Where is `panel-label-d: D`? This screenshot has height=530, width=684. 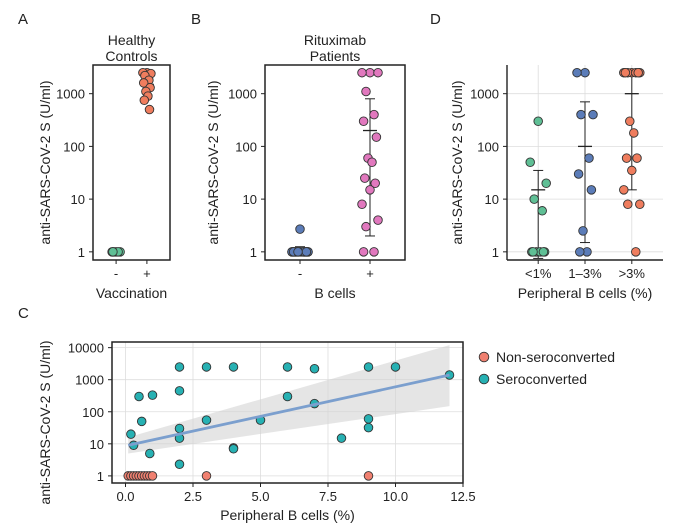 panel-label-d: D is located at coordinates (435, 19).